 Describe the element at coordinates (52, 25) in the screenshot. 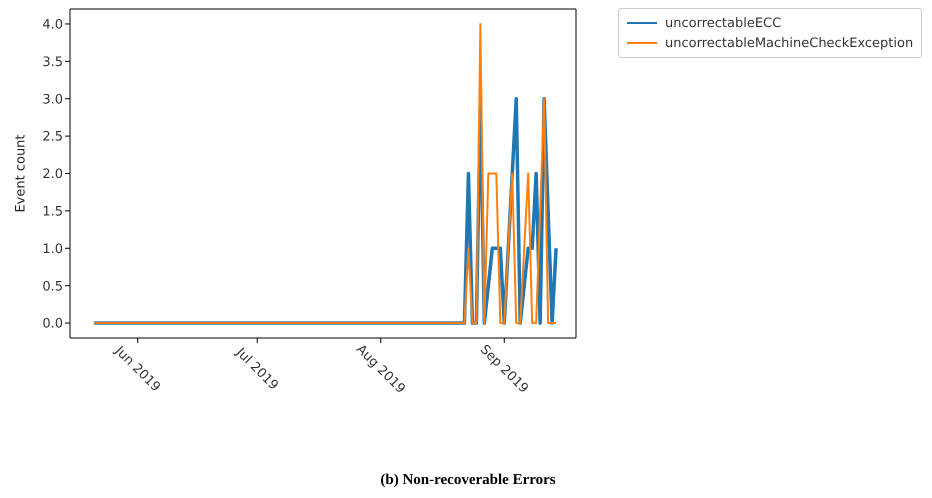

I see `y-tick-label: 4.0` at that location.